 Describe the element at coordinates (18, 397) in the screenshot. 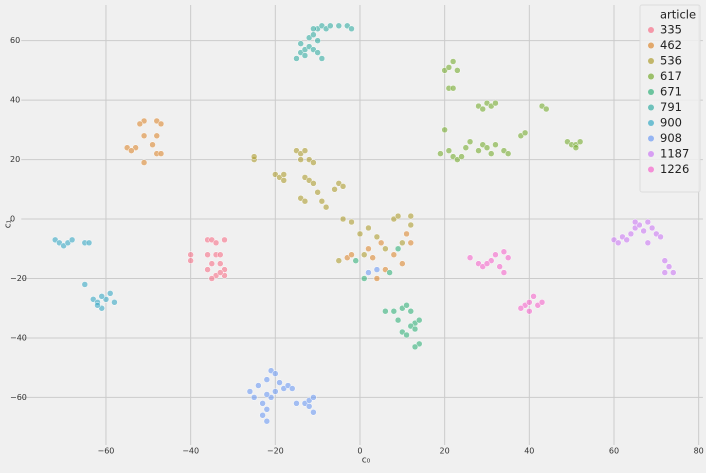

I see `y-tick-label: −60` at that location.